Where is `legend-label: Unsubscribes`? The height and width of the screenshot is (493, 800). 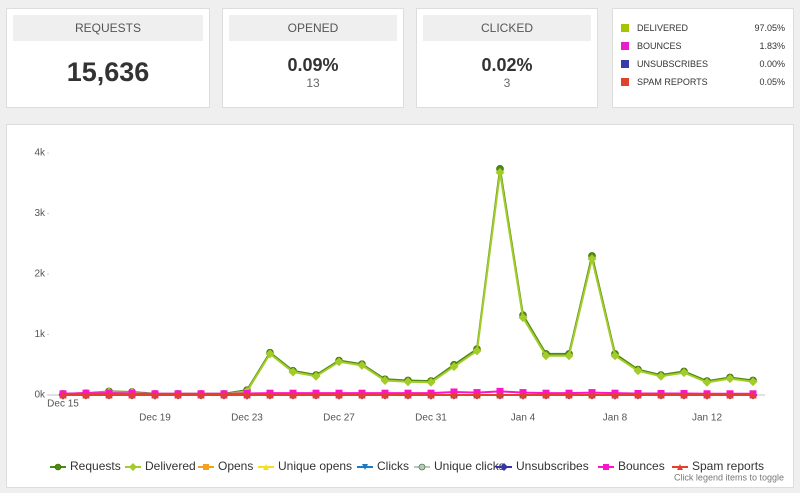 legend-label: Unsubscribes is located at coordinates (552, 466).